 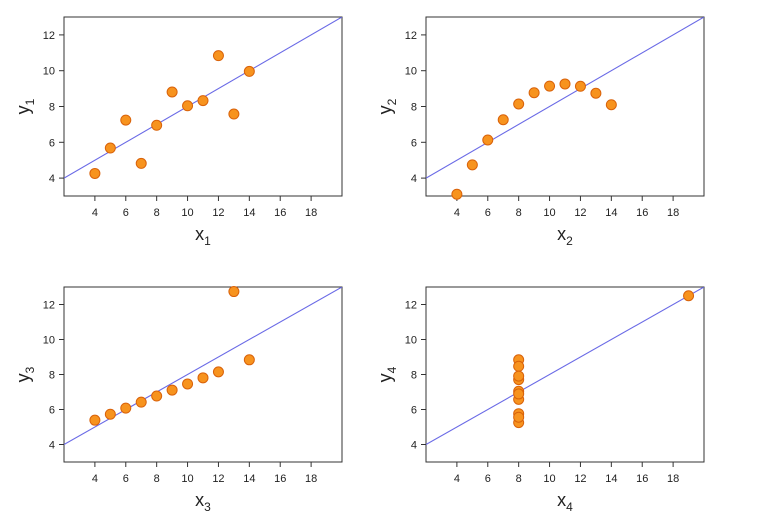 I want to click on y-axis-title-subscript: 1, so click(x=30, y=101).